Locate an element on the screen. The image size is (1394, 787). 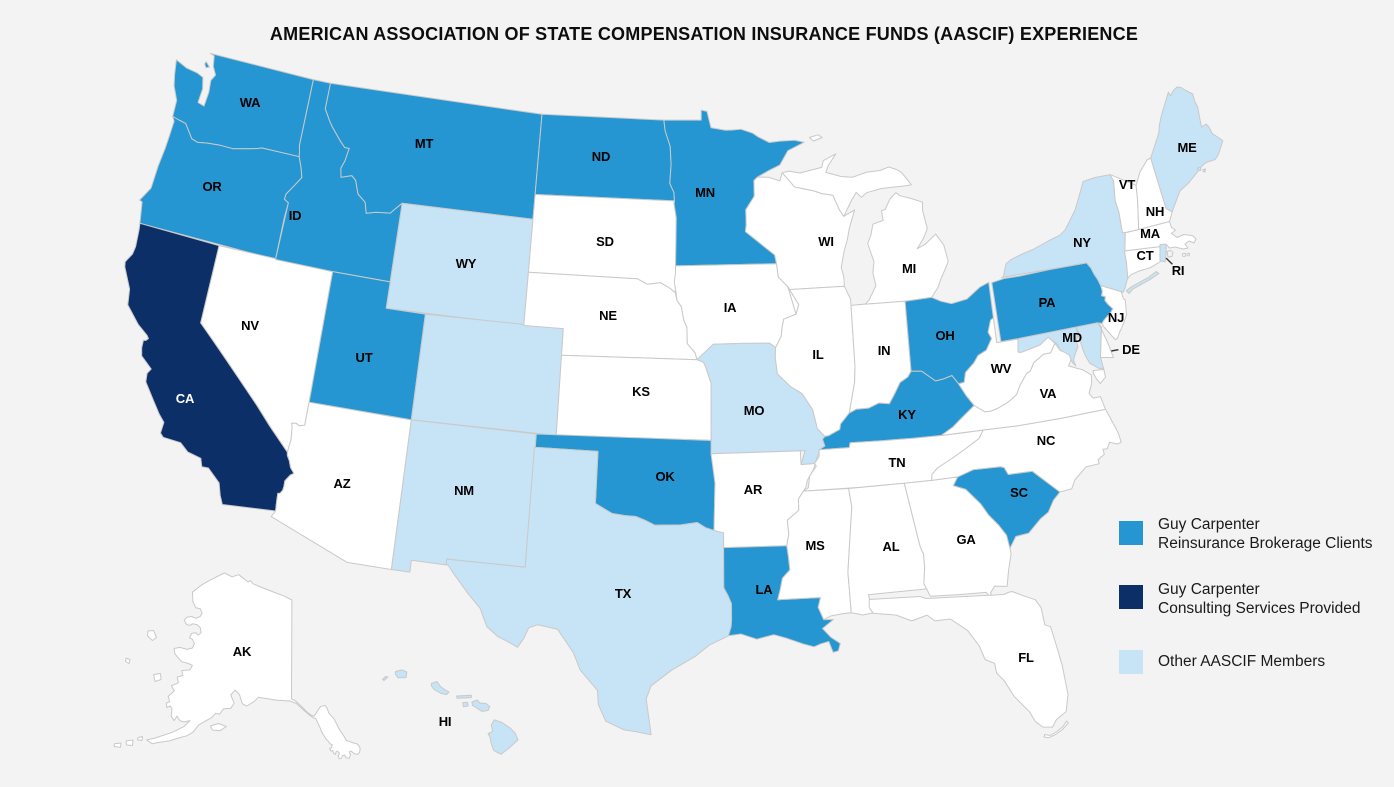
svg-text: WV is located at coordinates (1001, 368).